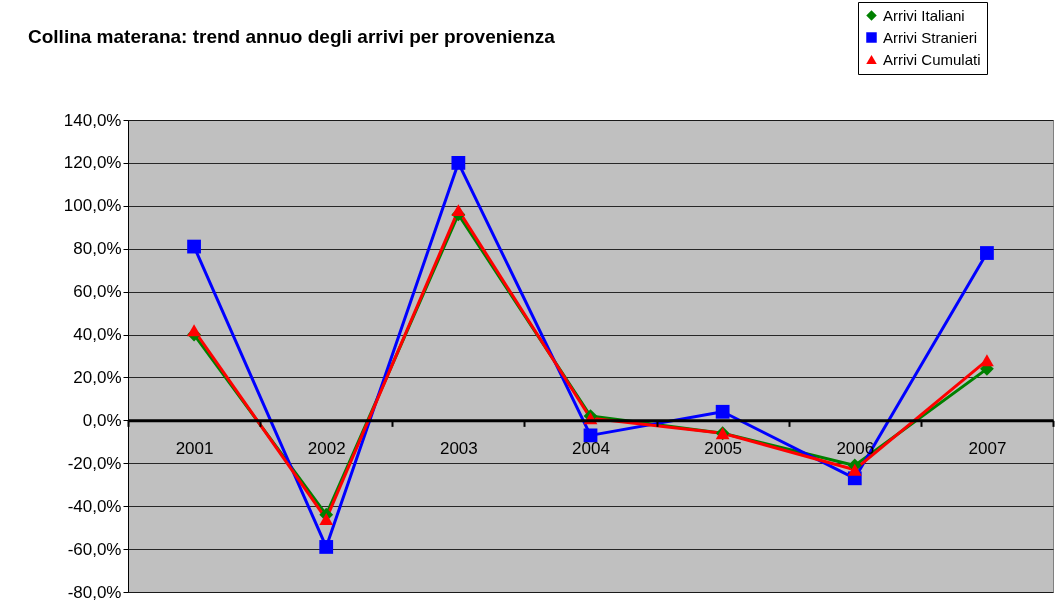 Image resolution: width=1058 pixels, height=608 pixels. What do you see at coordinates (92, 163) in the screenshot?
I see `y-tick-label: 120,0%` at bounding box center [92, 163].